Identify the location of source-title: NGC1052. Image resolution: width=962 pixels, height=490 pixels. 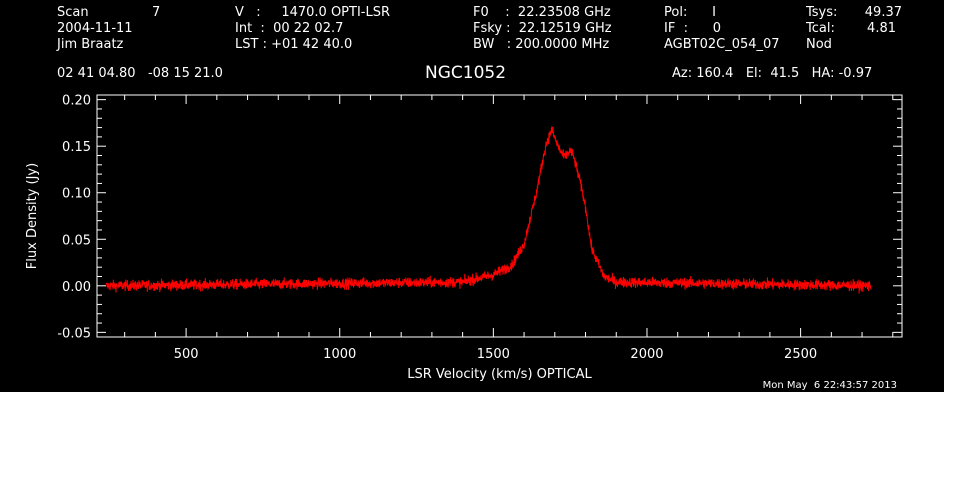
(466, 73).